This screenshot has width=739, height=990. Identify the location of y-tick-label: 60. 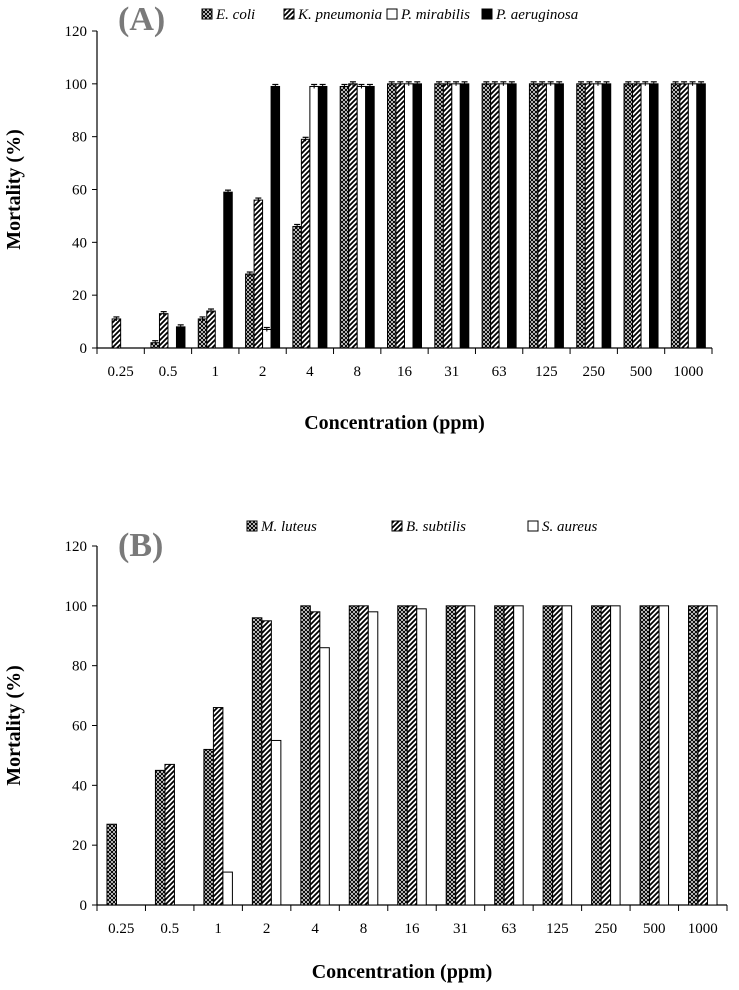
(79, 191).